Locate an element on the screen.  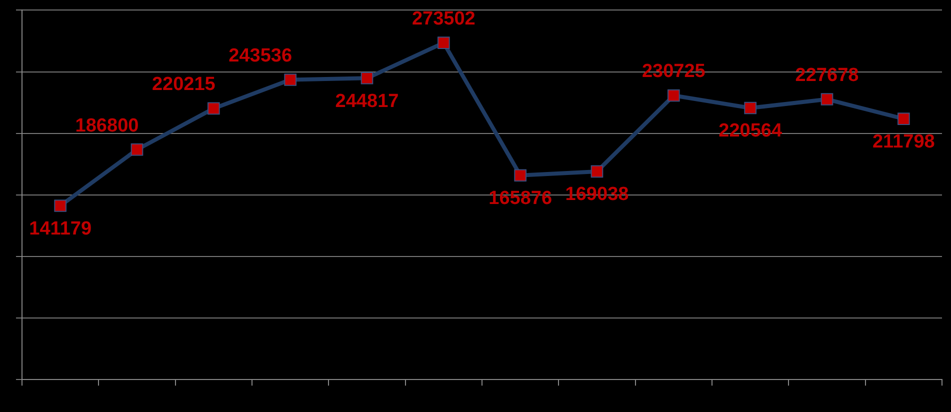
data-label: 141179 is located at coordinates (60, 229).